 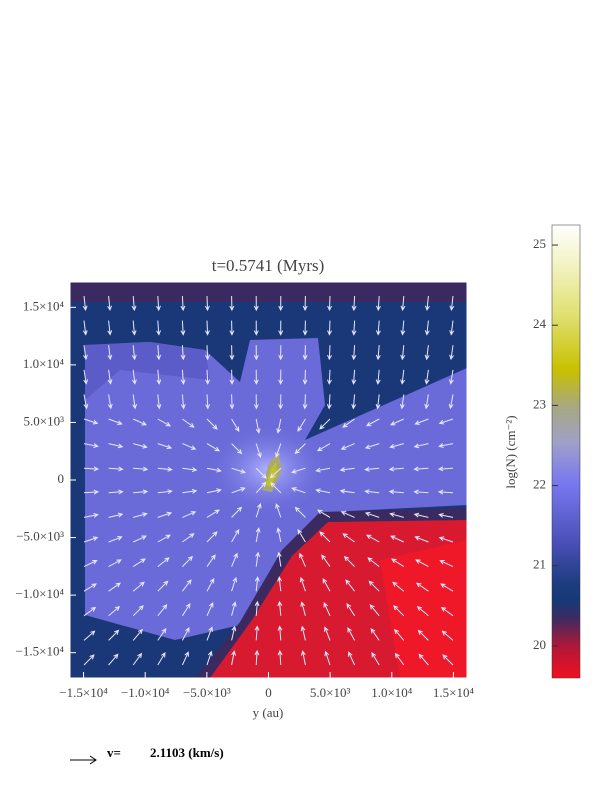 What do you see at coordinates (454, 692) in the screenshot?
I see `x-tick-label: 1.5×10⁴` at bounding box center [454, 692].